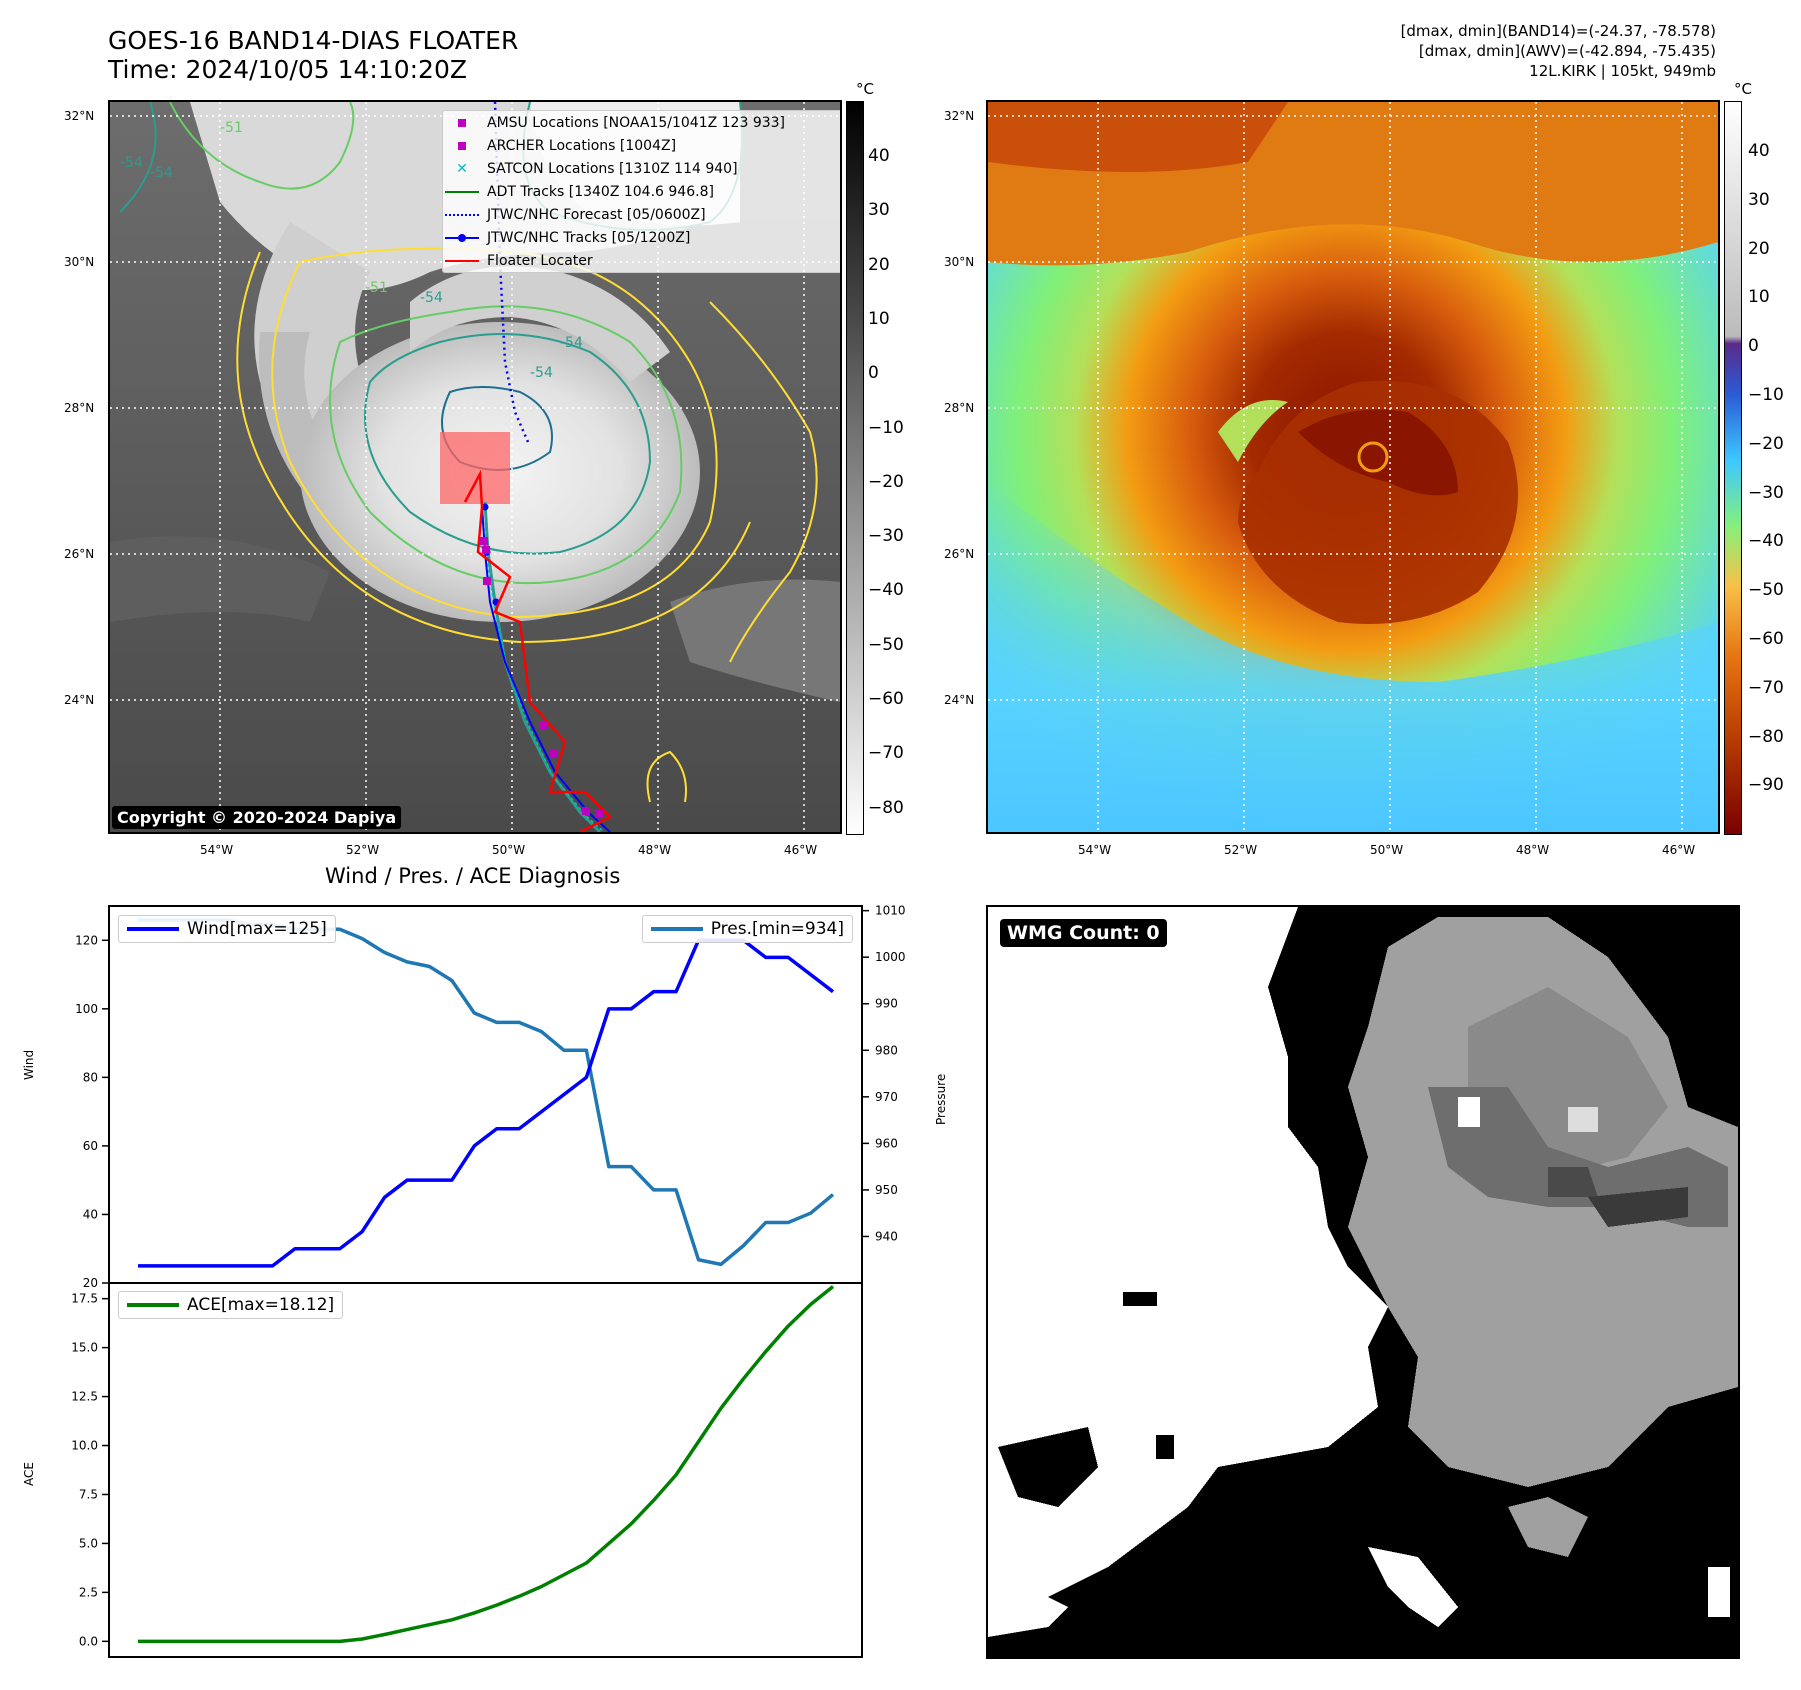 Image resolution: width=1801 pixels, height=1690 pixels. I want to click on best-track, so click(546, 669).